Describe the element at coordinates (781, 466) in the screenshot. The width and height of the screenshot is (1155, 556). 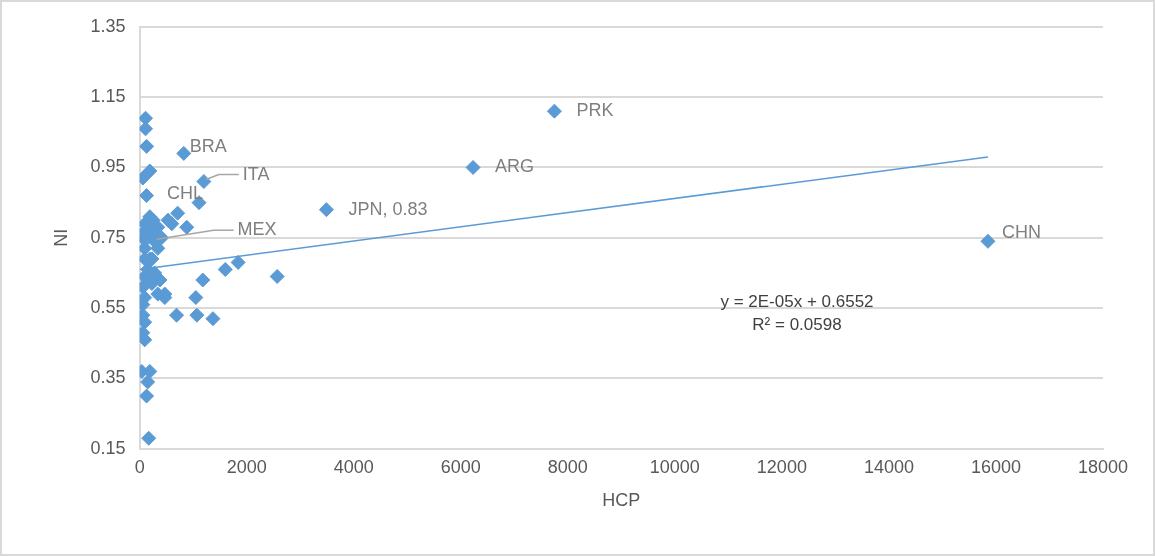
I see `x-tick-label: 12000` at that location.